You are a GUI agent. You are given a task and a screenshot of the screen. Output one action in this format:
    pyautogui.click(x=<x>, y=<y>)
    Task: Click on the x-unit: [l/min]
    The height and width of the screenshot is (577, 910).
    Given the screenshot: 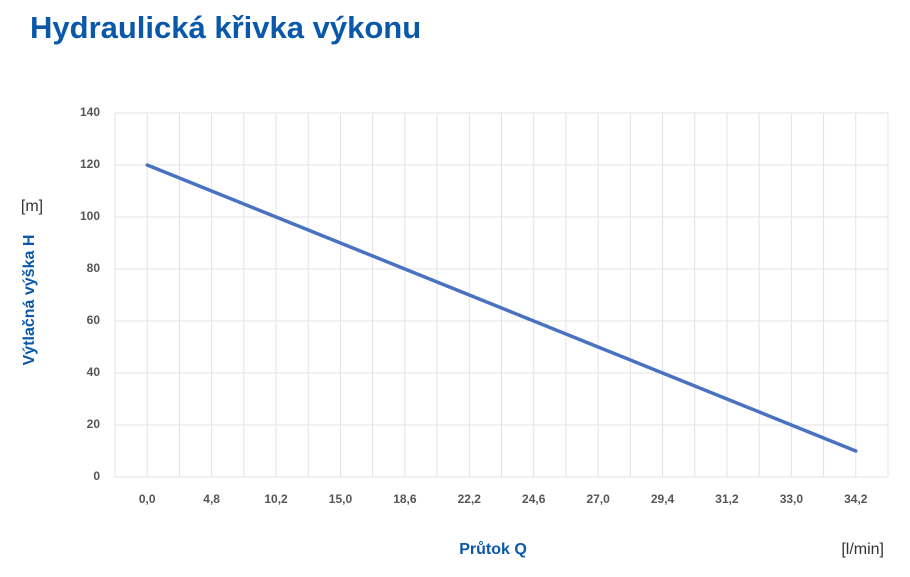 What is the action you would take?
    pyautogui.click(x=862, y=549)
    